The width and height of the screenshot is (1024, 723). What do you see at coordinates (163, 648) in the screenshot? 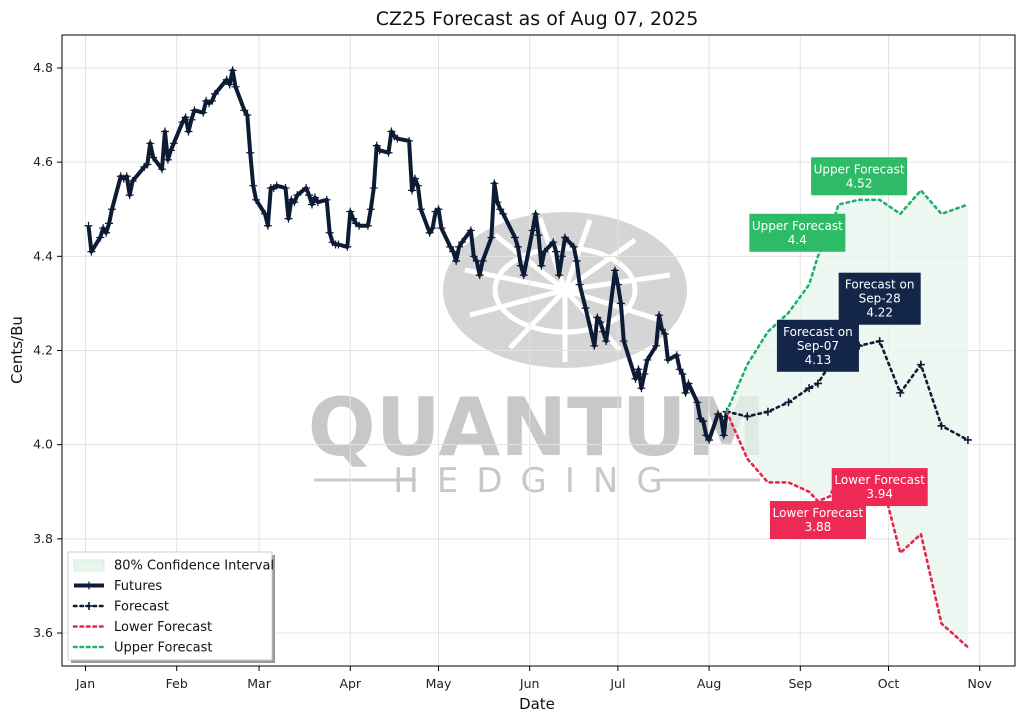
I see `legend-label: Upper Forecast` at bounding box center [163, 648].